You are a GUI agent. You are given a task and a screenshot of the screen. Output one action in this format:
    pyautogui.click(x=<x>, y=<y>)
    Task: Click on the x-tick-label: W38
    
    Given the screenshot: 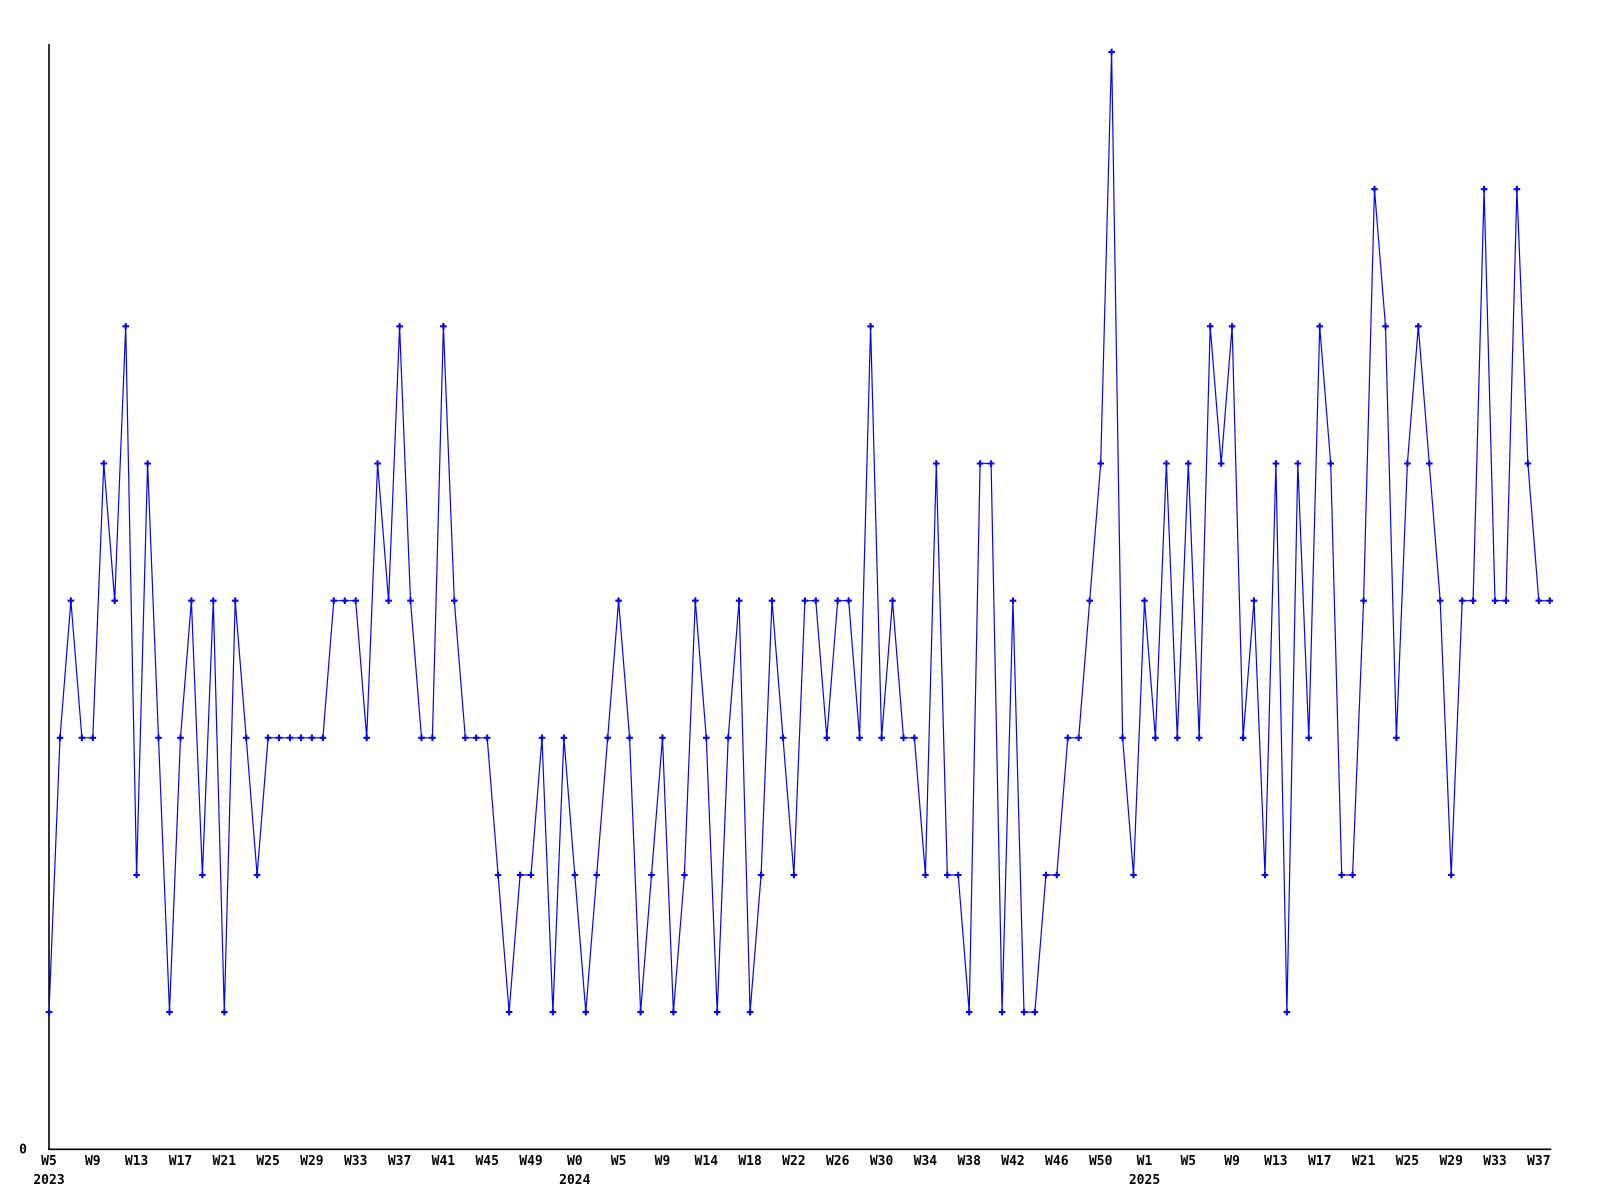 What is the action you would take?
    pyautogui.click(x=969, y=1161)
    